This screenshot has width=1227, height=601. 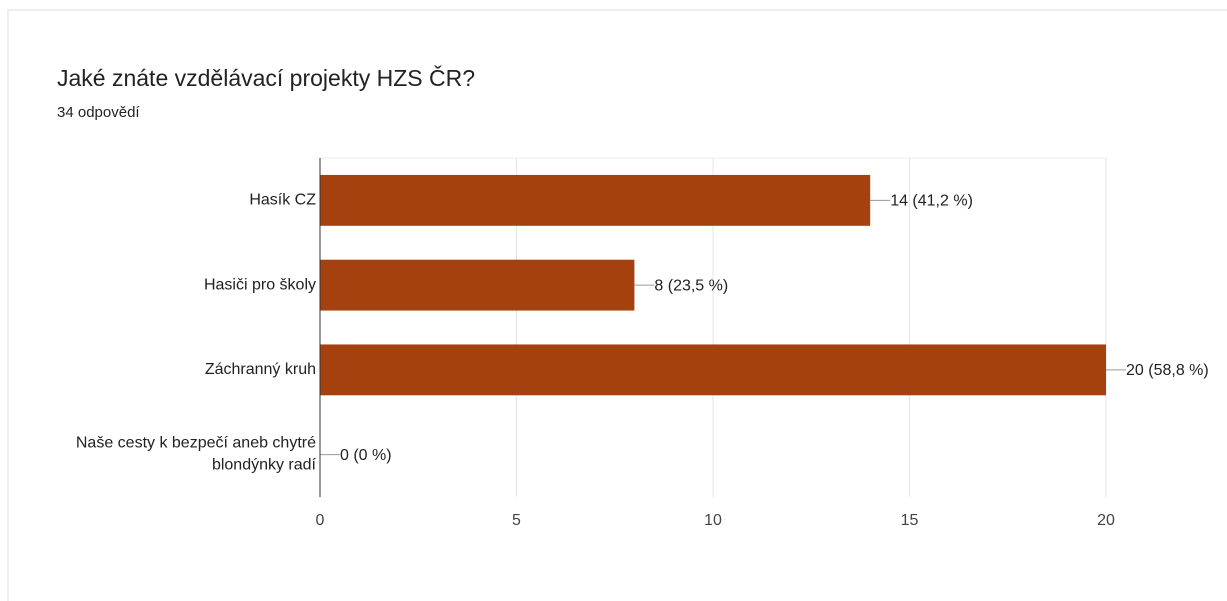 What do you see at coordinates (1167, 370) in the screenshot?
I see `value-label: 20 (58,8 %)` at bounding box center [1167, 370].